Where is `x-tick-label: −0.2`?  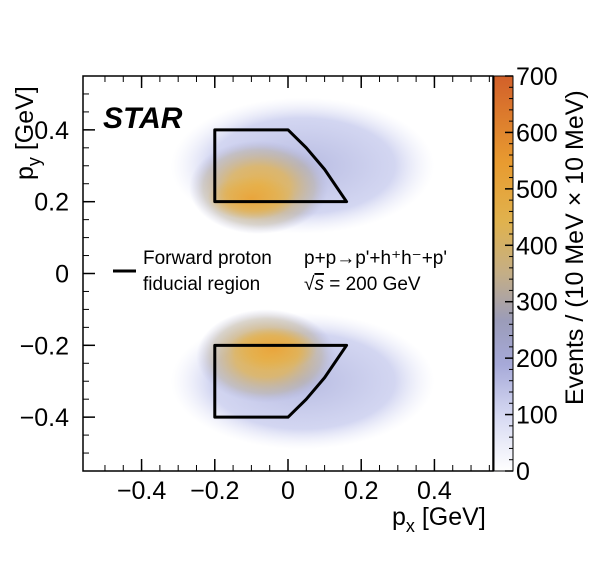 x-tick-label: −0.2 is located at coordinates (214, 491).